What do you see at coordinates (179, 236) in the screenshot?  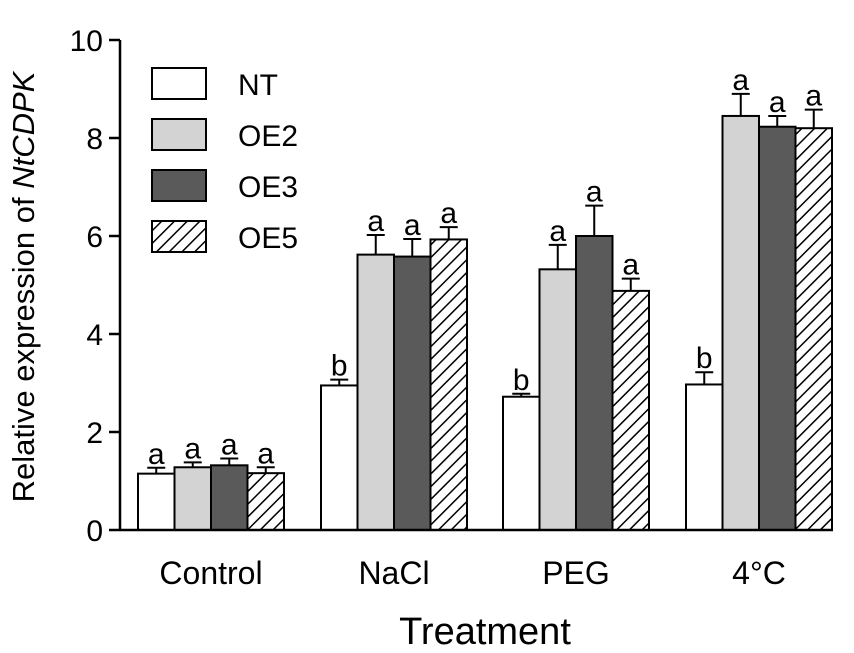 I see `legend-swatch-oe5` at bounding box center [179, 236].